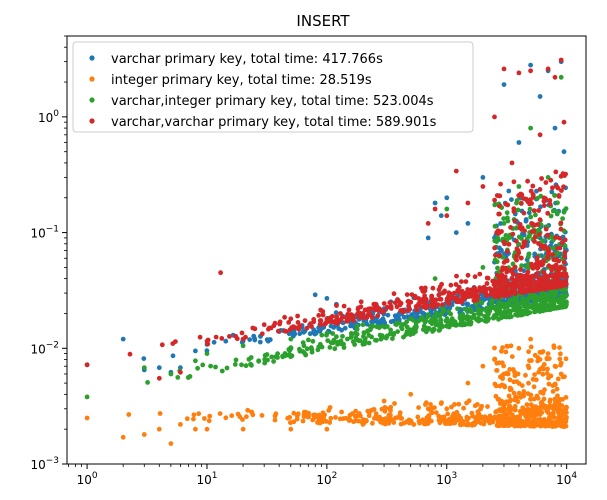 The width and height of the screenshot is (607, 500). Describe the element at coordinates (206, 479) in the screenshot. I see `x-tick-label: 10¹` at that location.